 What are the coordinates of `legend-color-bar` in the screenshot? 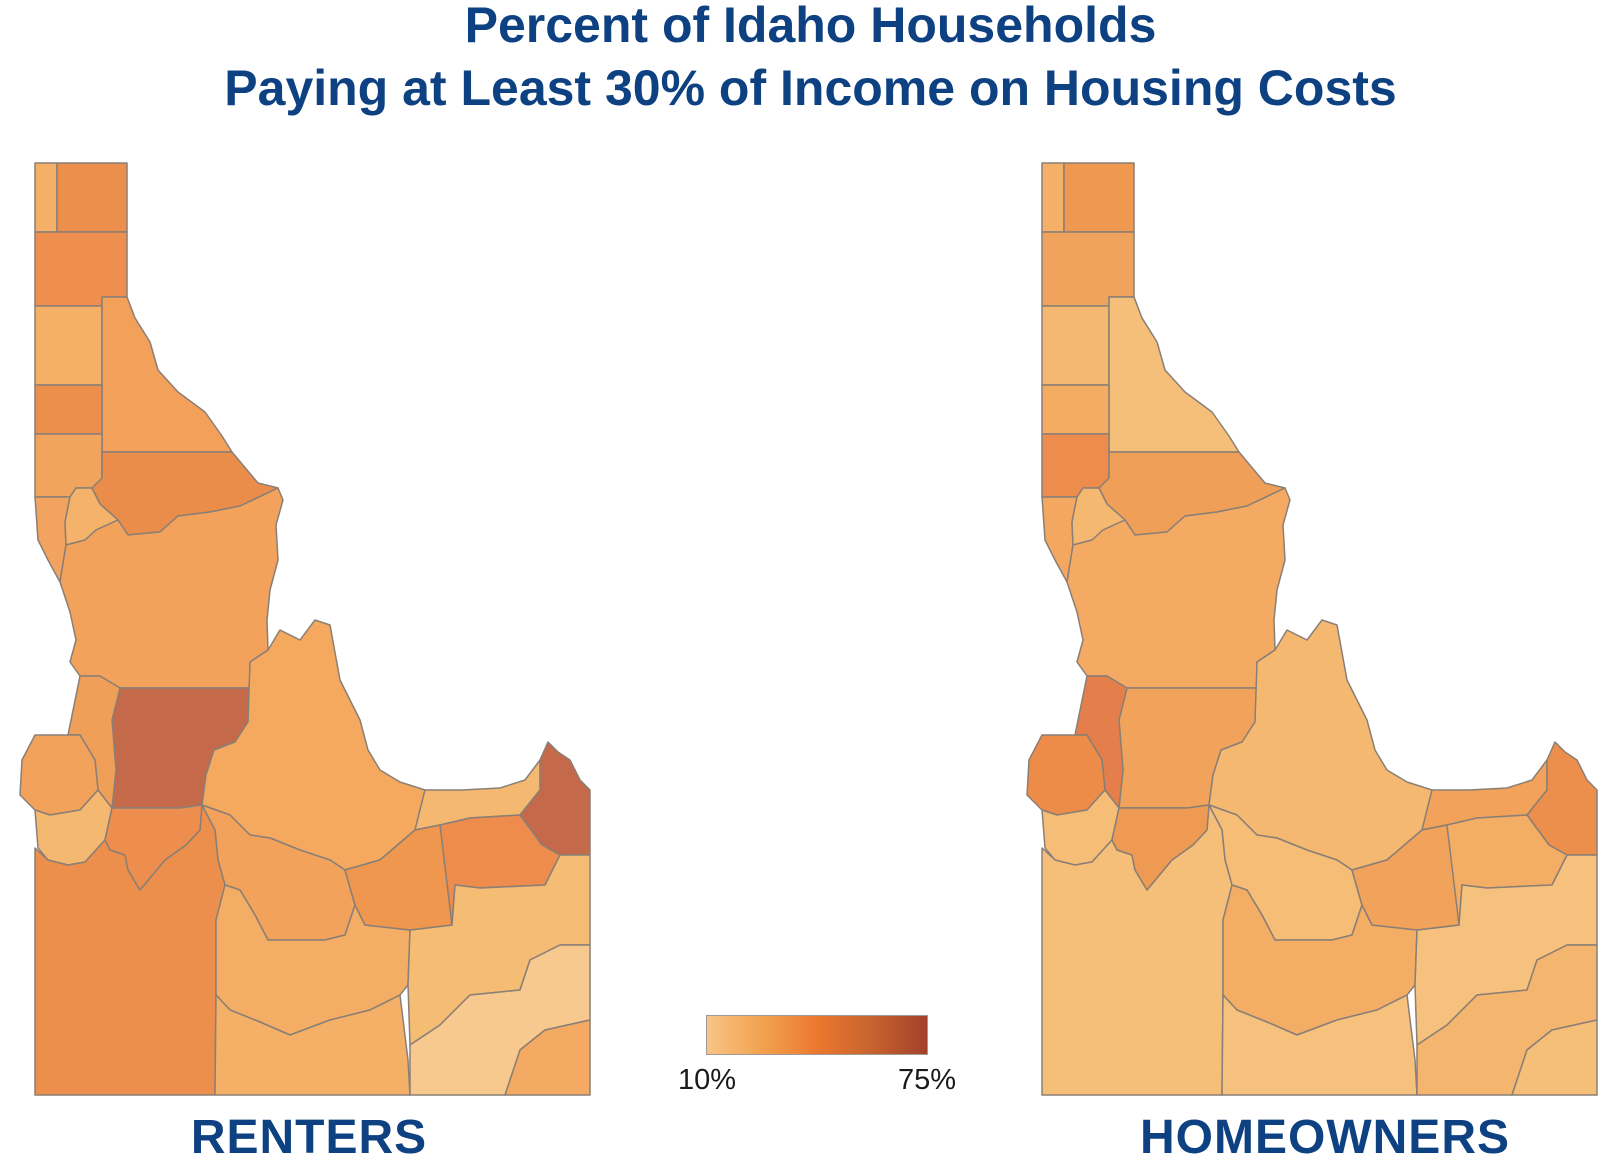 It's located at (817, 1035).